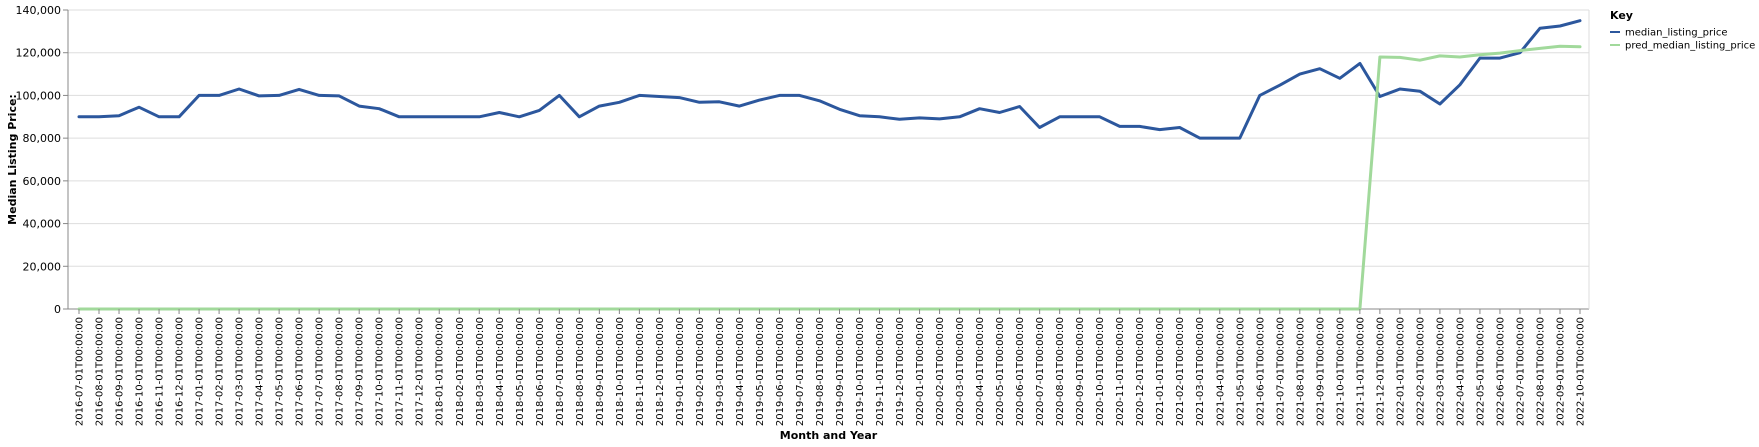 Image resolution: width=1759 pixels, height=447 pixels. What do you see at coordinates (380, 371) in the screenshot?
I see `x-tick-label: 2017-10-01T00:00:00` at bounding box center [380, 371].